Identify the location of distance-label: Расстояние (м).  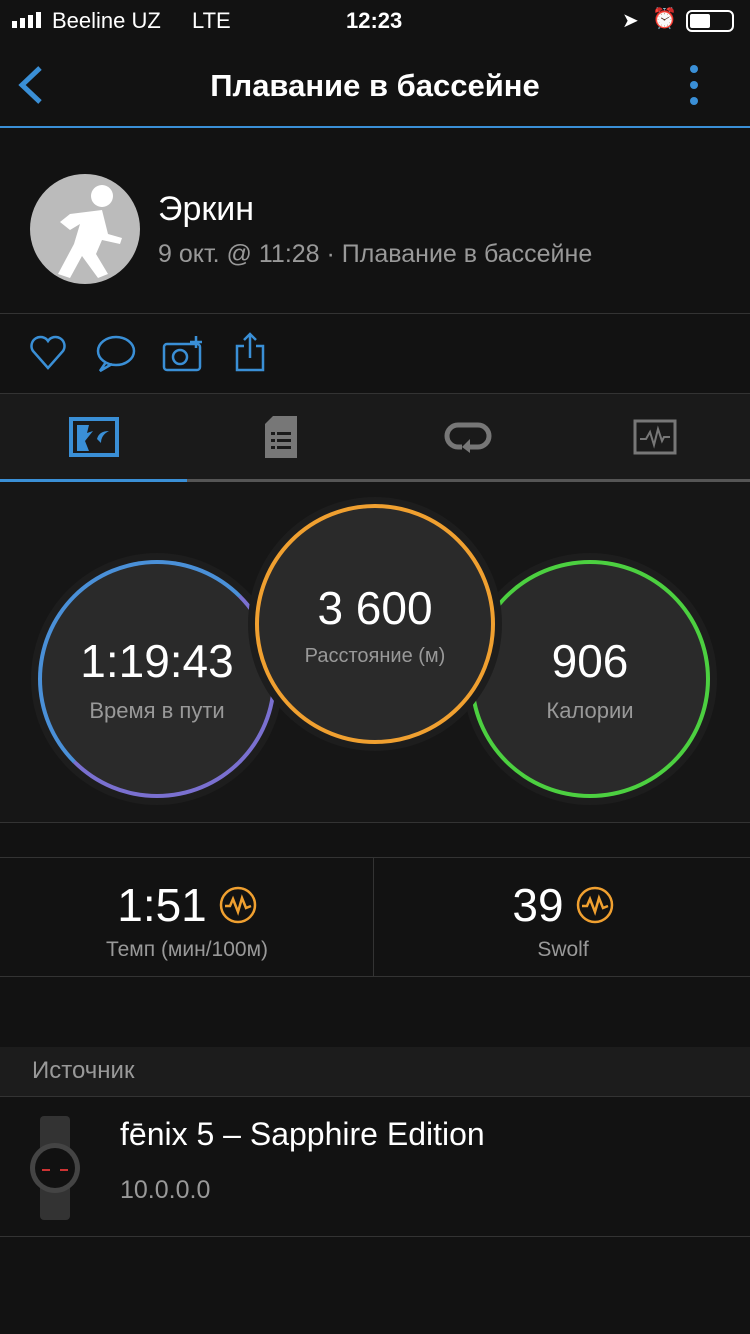
(375, 655).